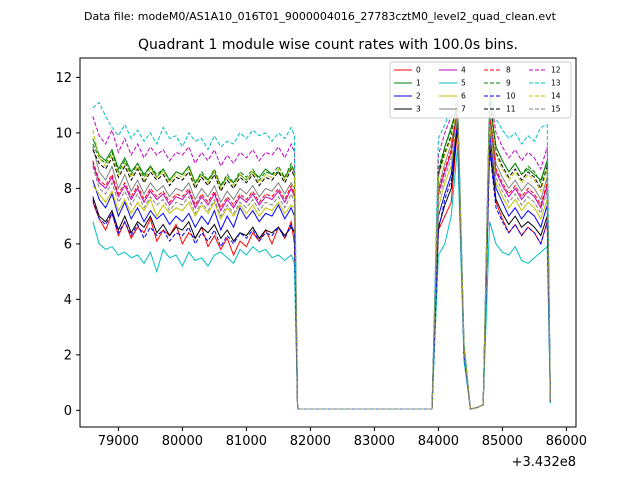 The width and height of the screenshot is (640, 484). I want to click on legend-label-15: 15, so click(556, 109).